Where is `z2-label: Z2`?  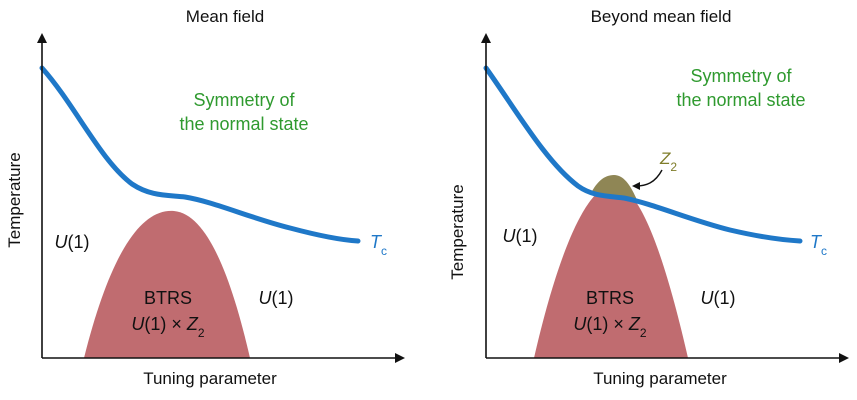
z2-label: Z2 is located at coordinates (668, 161).